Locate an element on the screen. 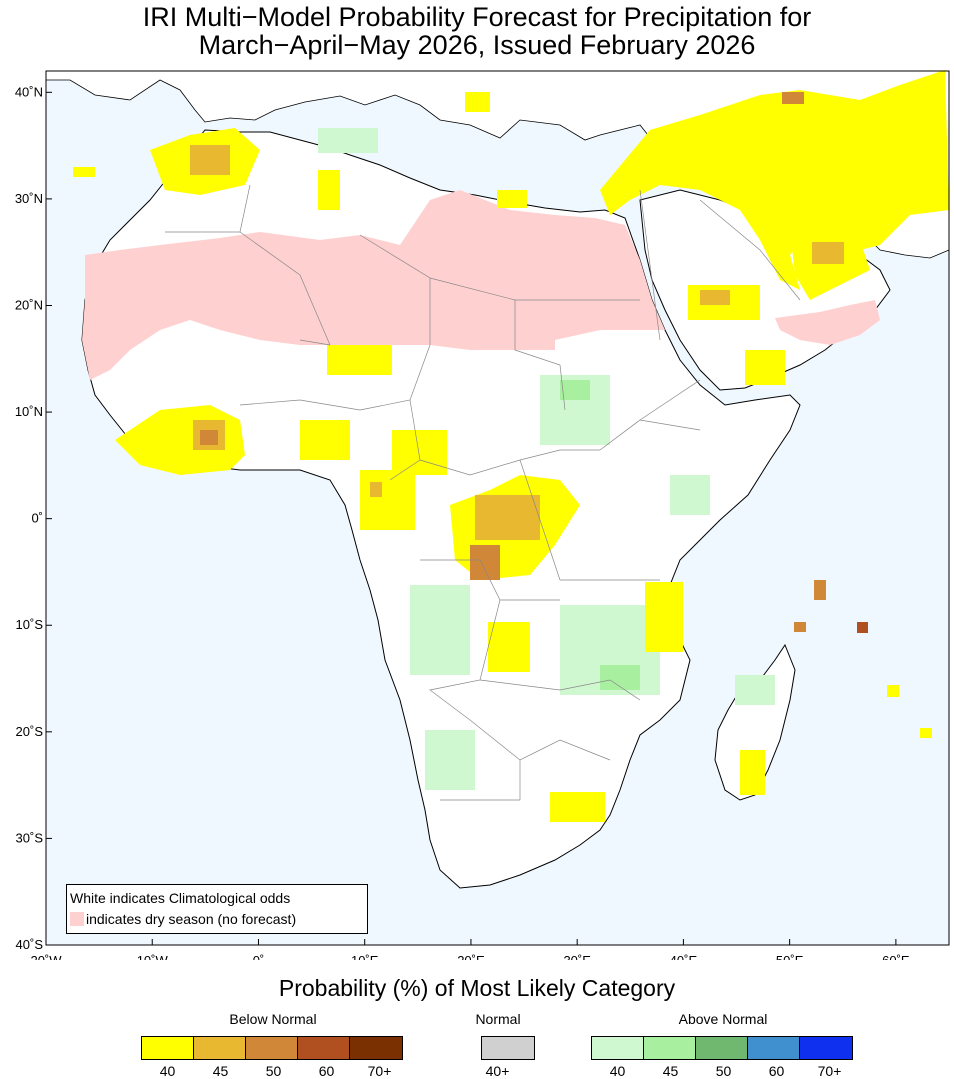  lat-label: 10˚N is located at coordinates (29, 411).